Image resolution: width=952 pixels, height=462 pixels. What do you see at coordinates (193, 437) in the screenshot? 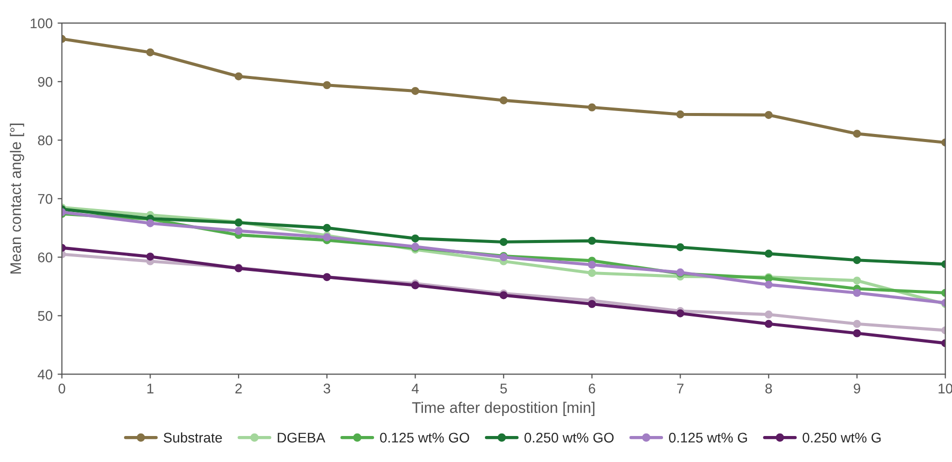
I see `legend-label: Substrate` at bounding box center [193, 437].